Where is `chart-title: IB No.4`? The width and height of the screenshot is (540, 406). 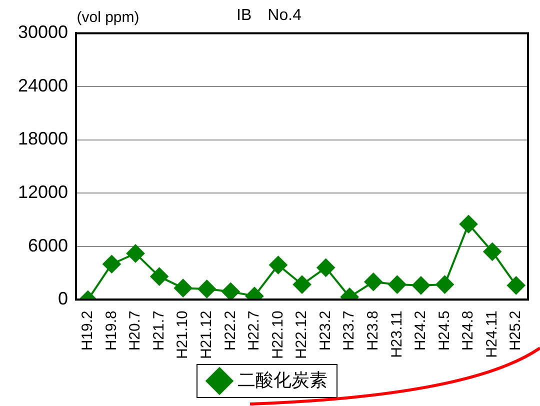
chart-title: IB No.4 is located at coordinates (269, 15).